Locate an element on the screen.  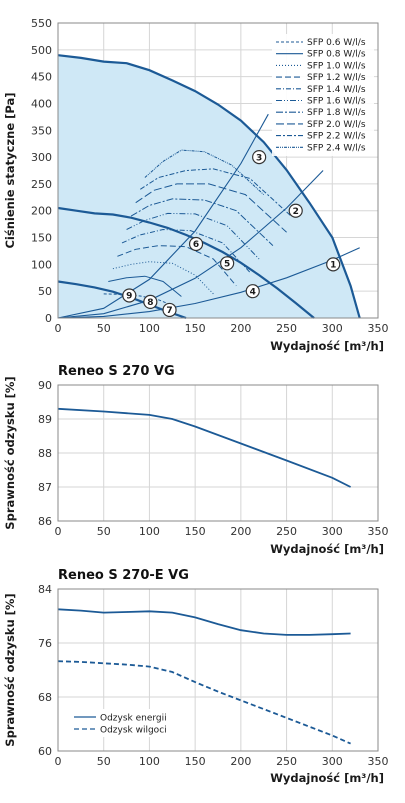
efficiency-vg-x-axis-label: Wydajność [m³/h] is located at coordinates (327, 549).